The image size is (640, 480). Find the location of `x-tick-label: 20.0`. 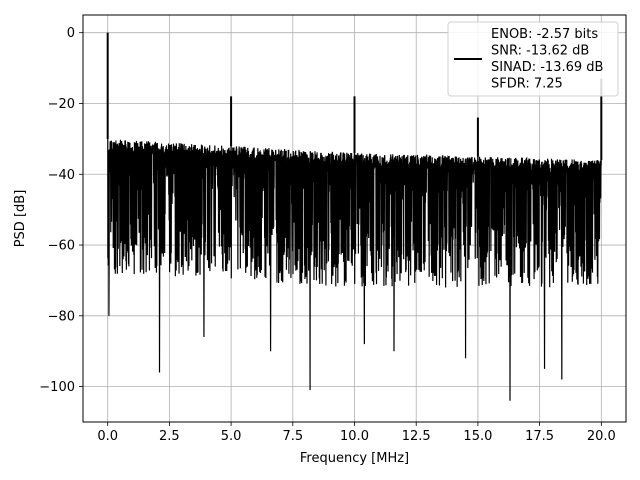

x-tick-label: 20.0 is located at coordinates (601, 436).